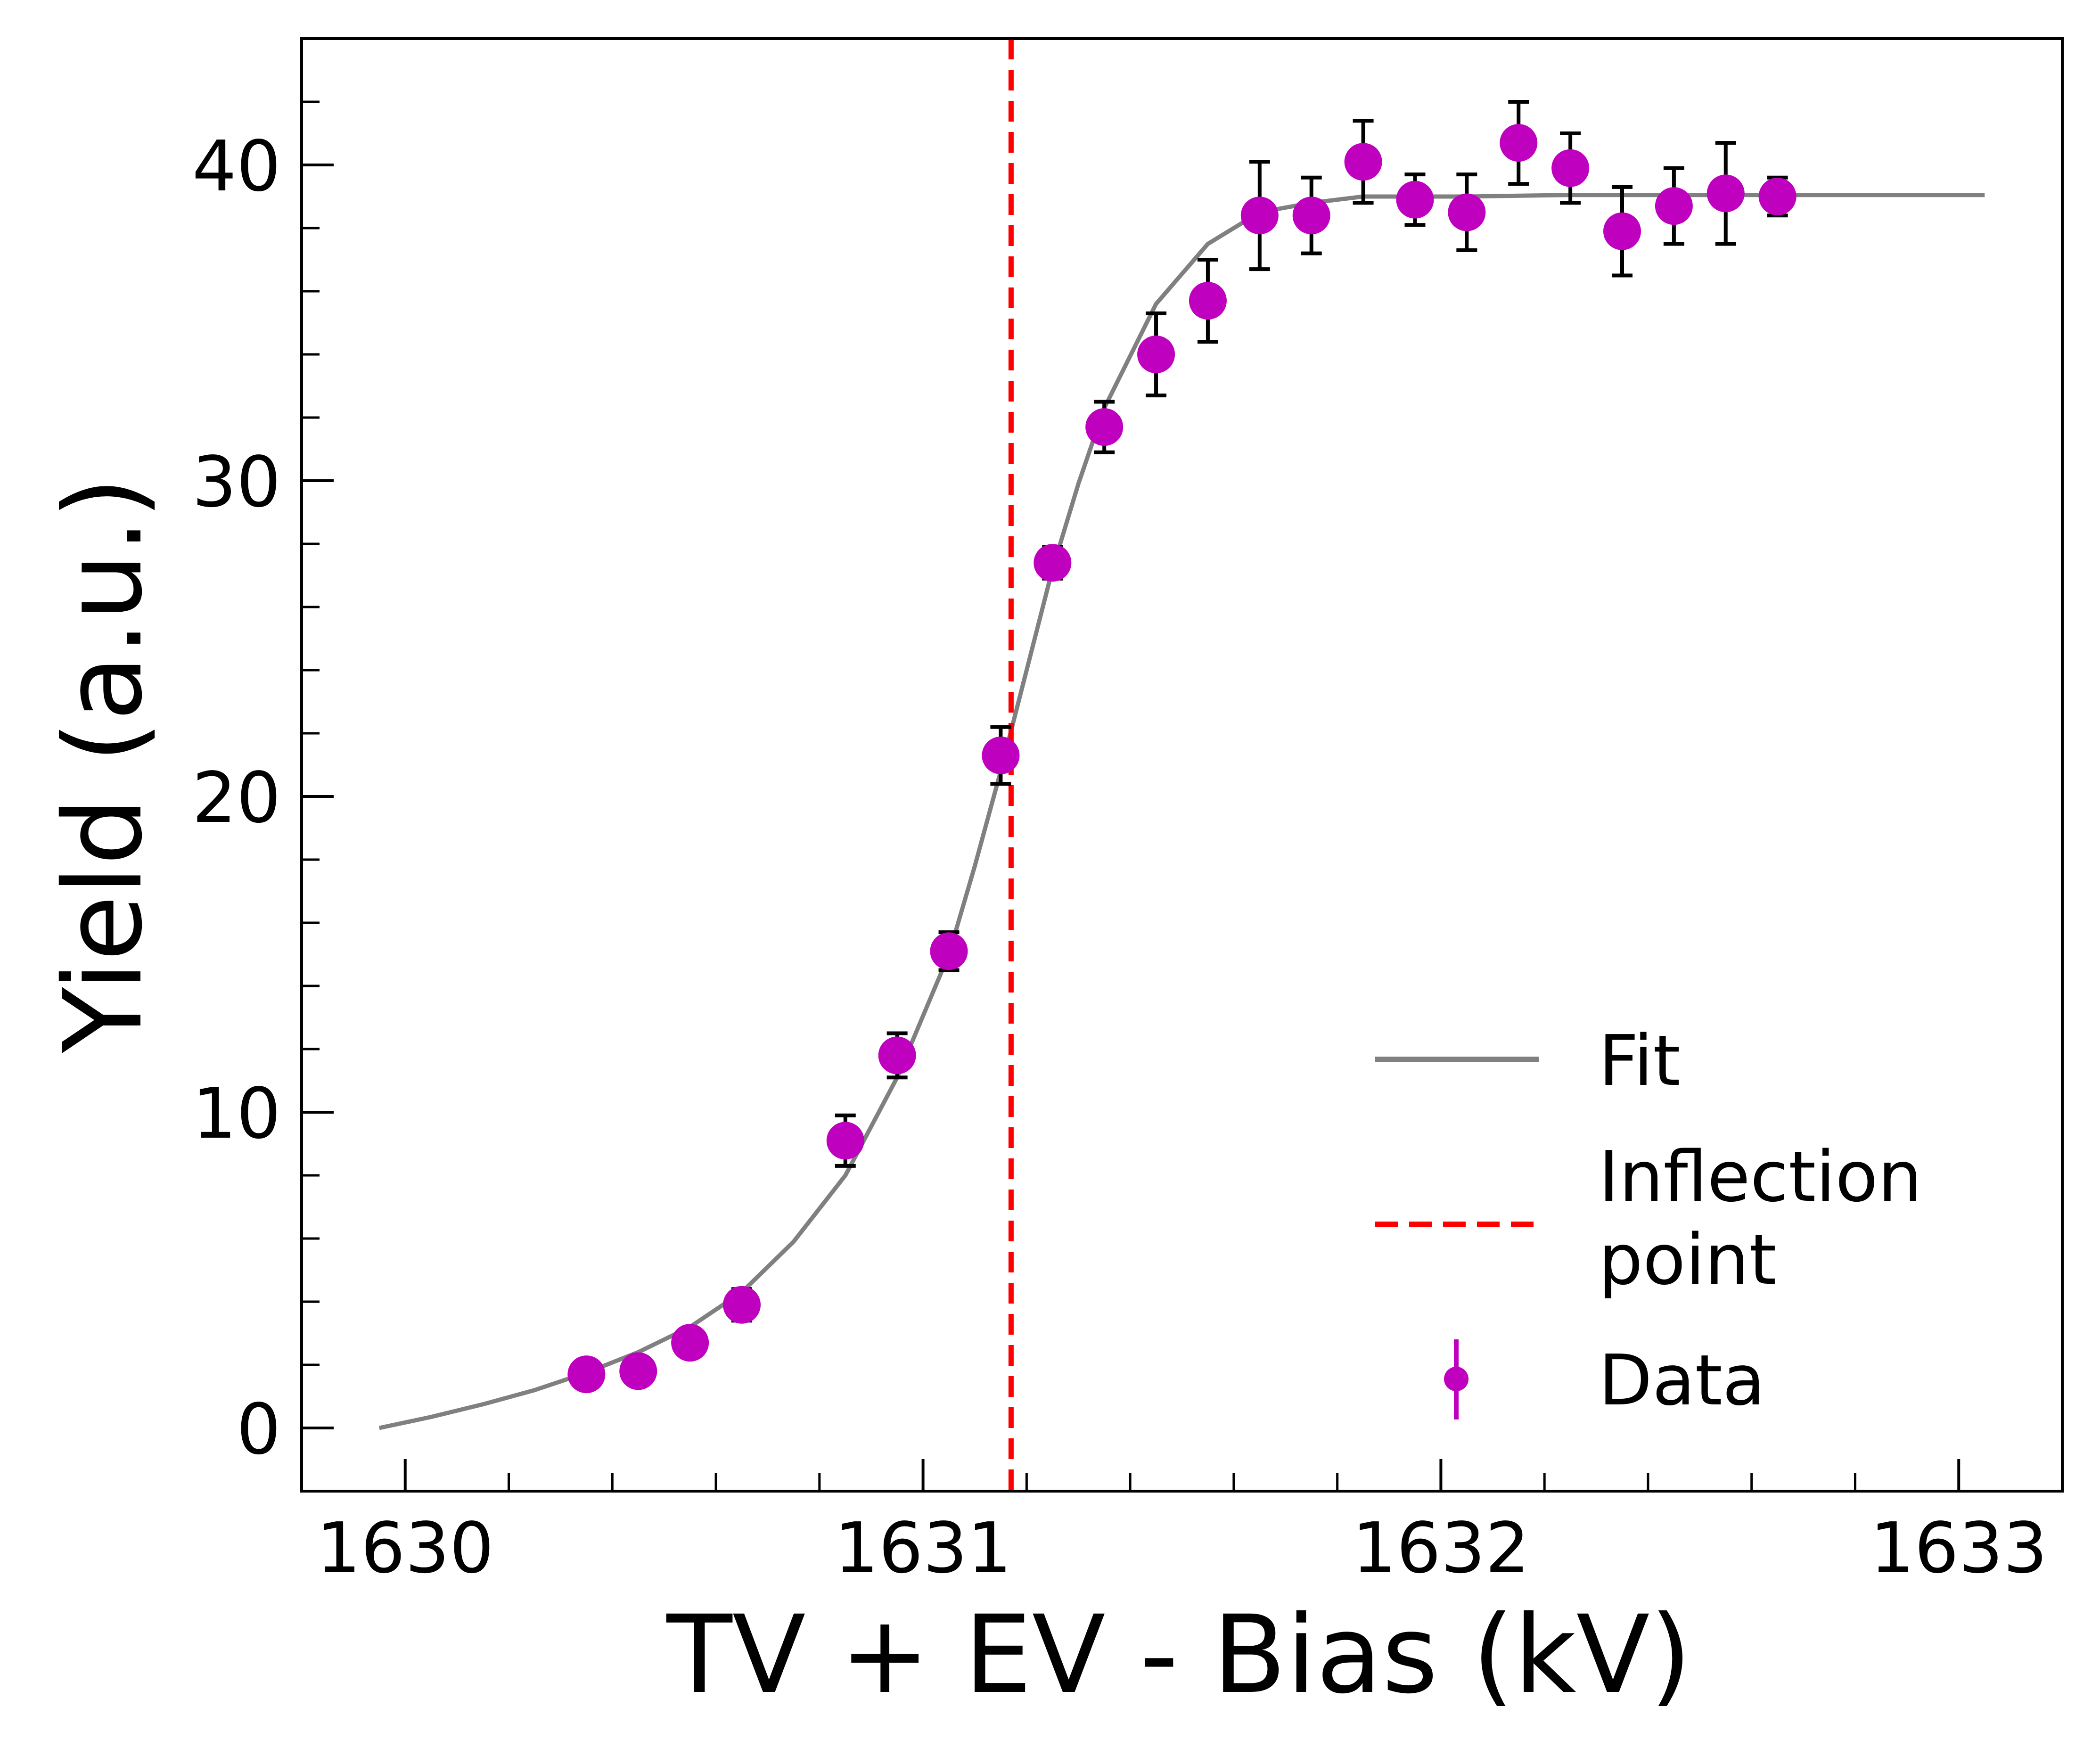 This screenshot has height=1764, width=2092. I want to click on y-tick-label: 30, so click(236, 482).